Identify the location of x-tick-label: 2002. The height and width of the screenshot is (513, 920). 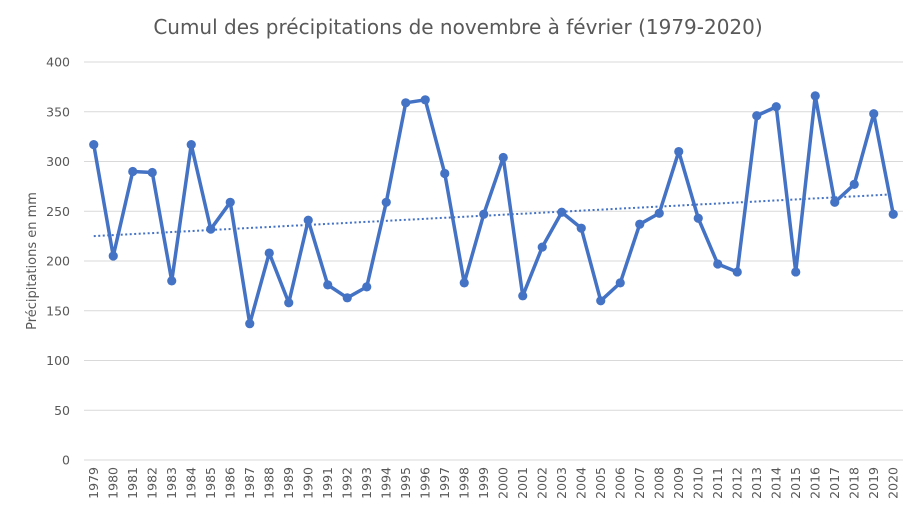
(541, 483).